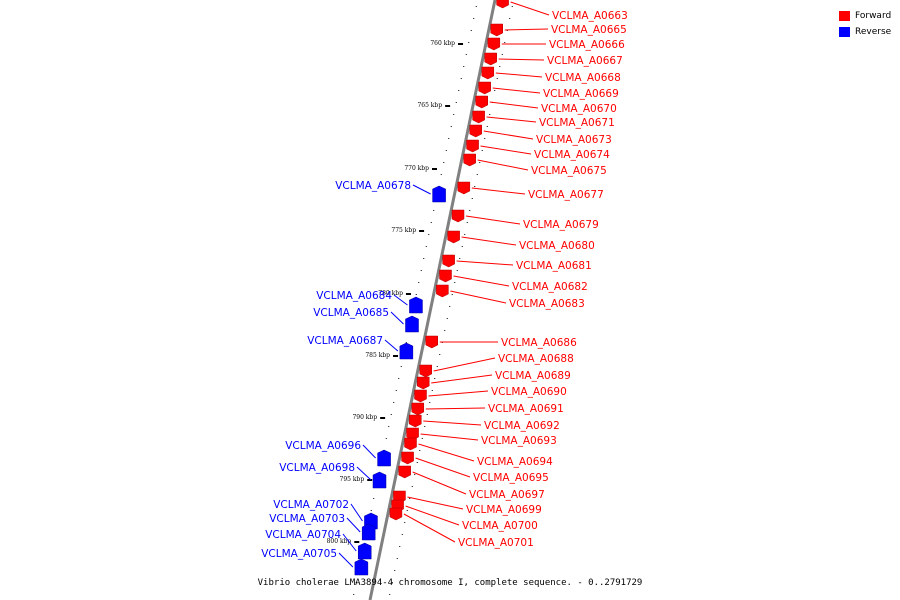 The height and width of the screenshot is (600, 900). I want to click on reverse-gene-label: VCLMA_A0684, so click(354, 296).